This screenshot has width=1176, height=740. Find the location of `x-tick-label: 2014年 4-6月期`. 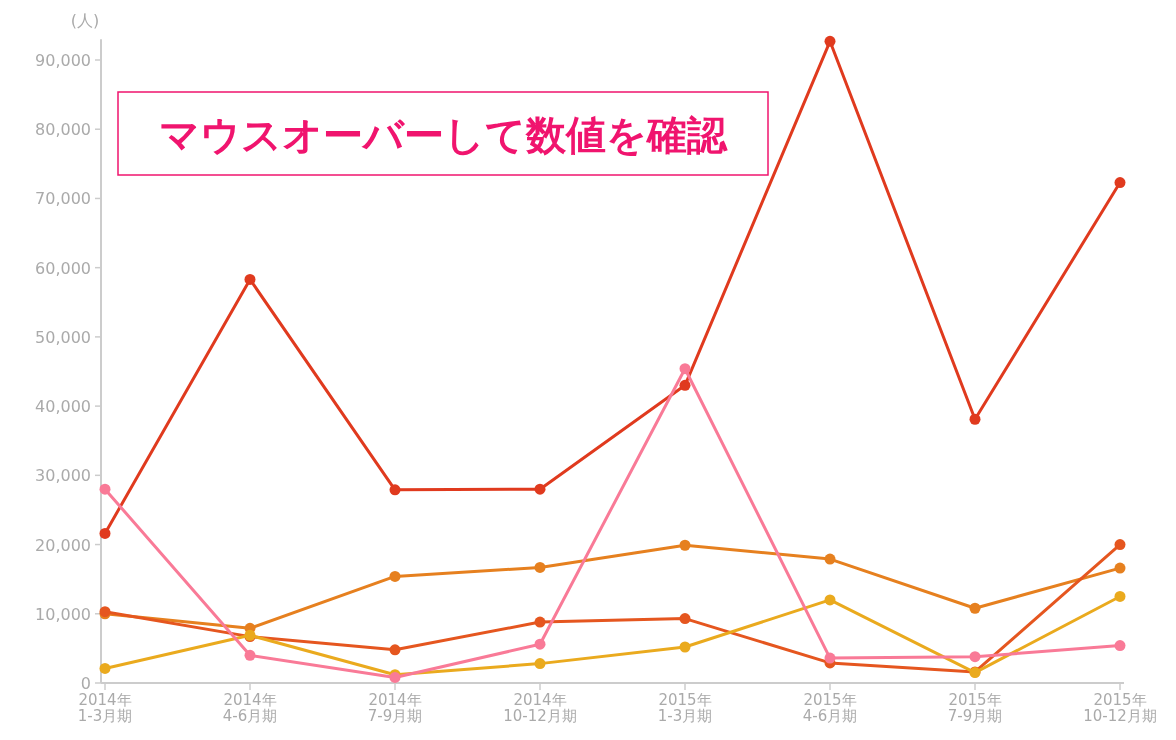

x-tick-label: 2014年 4-6月期 is located at coordinates (250, 708).